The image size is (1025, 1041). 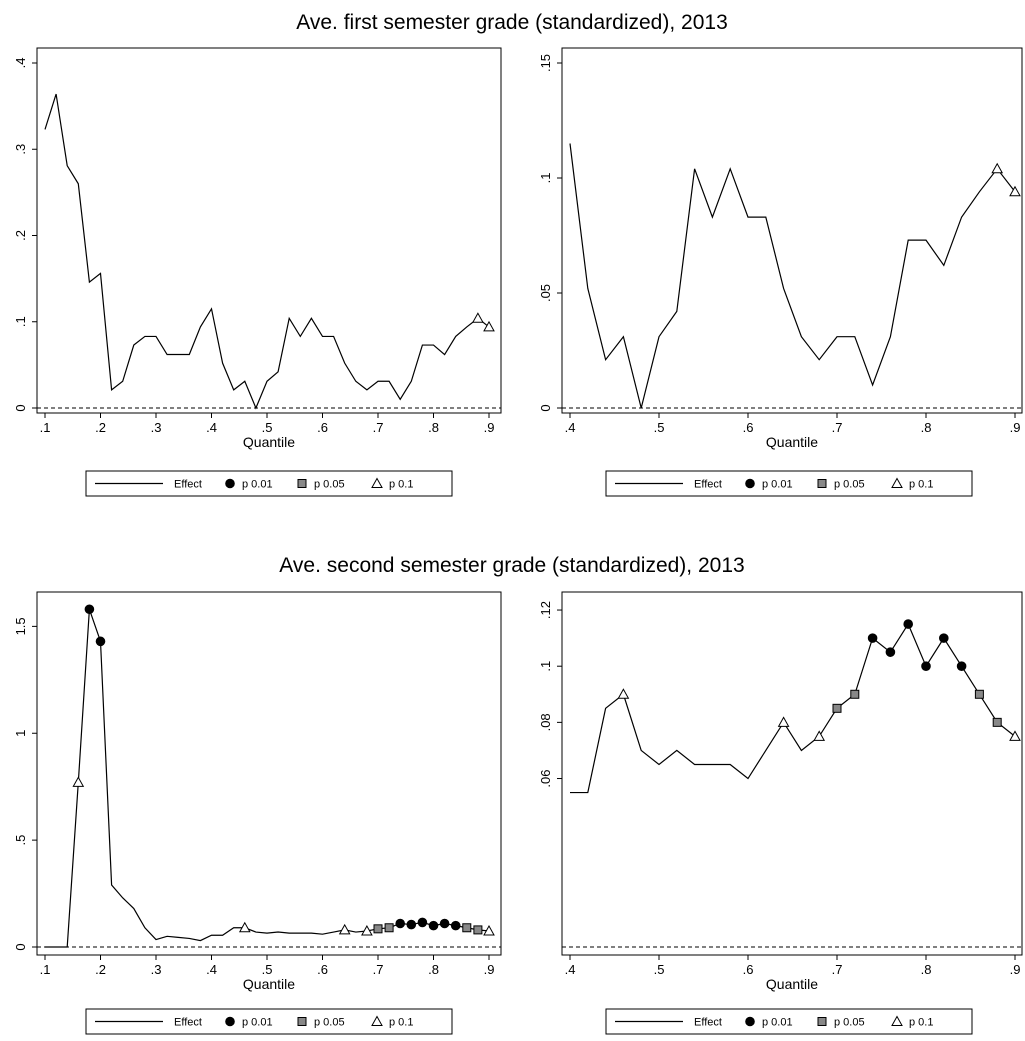 What do you see at coordinates (20, 63) in the screenshot?
I see `y-tick-label: .4` at bounding box center [20, 63].